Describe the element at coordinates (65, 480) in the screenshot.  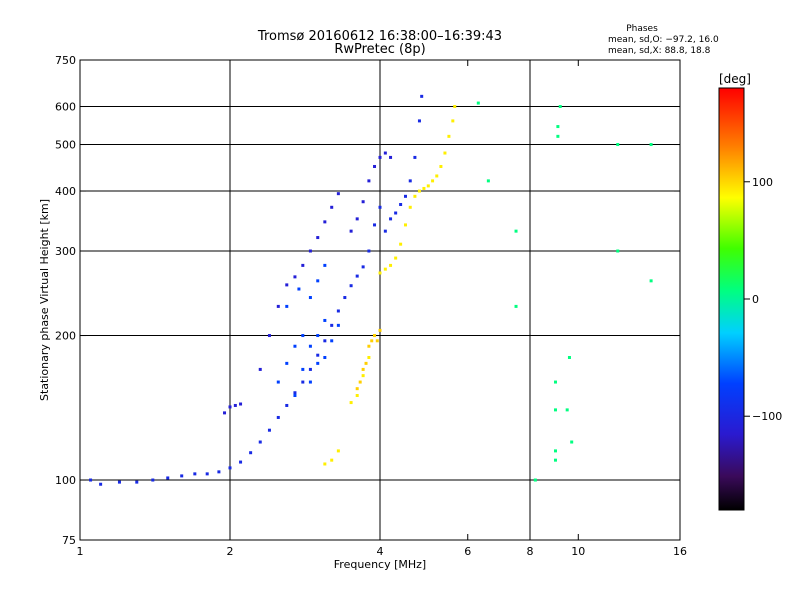
I see `y-tick-label: 100` at that location.